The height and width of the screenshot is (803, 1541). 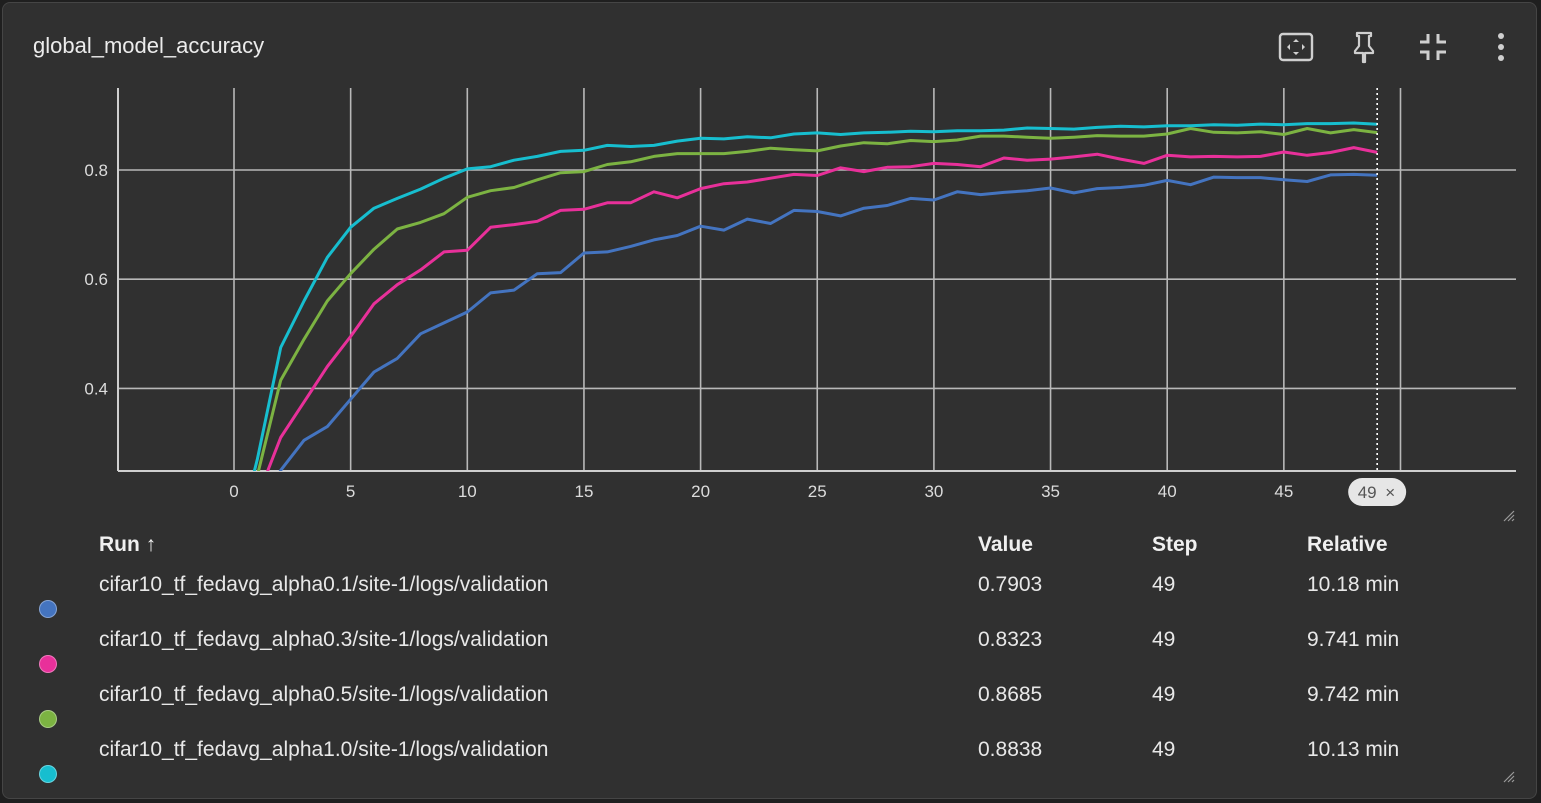 What do you see at coordinates (96, 388) in the screenshot?
I see `y-tick-label: 0.4` at bounding box center [96, 388].